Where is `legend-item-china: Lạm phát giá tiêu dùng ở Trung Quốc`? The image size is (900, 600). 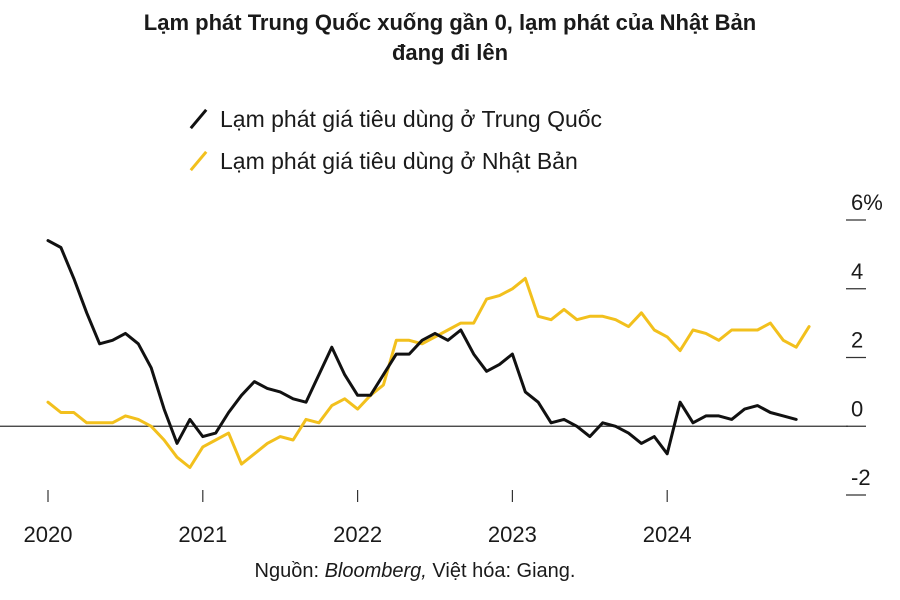 legend-item-china: Lạm phát giá tiêu dùng ở Trung Quốc is located at coordinates (396, 119).